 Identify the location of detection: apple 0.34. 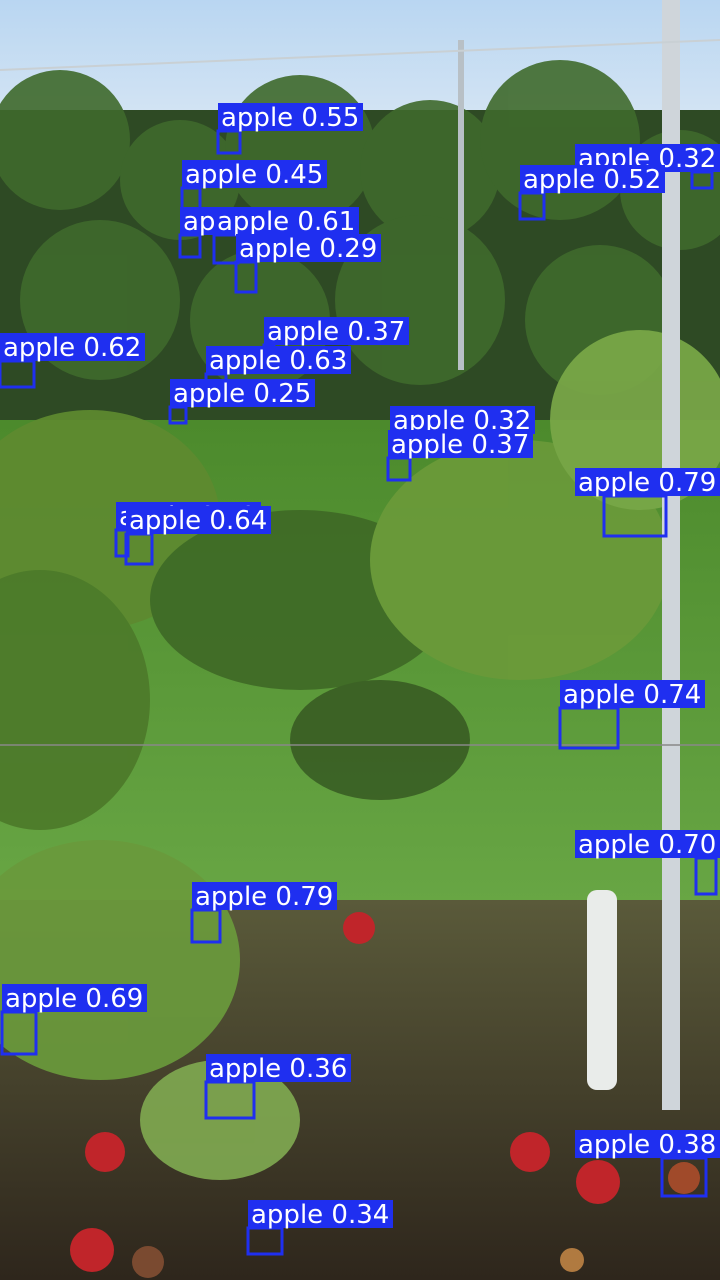
(319, 1228).